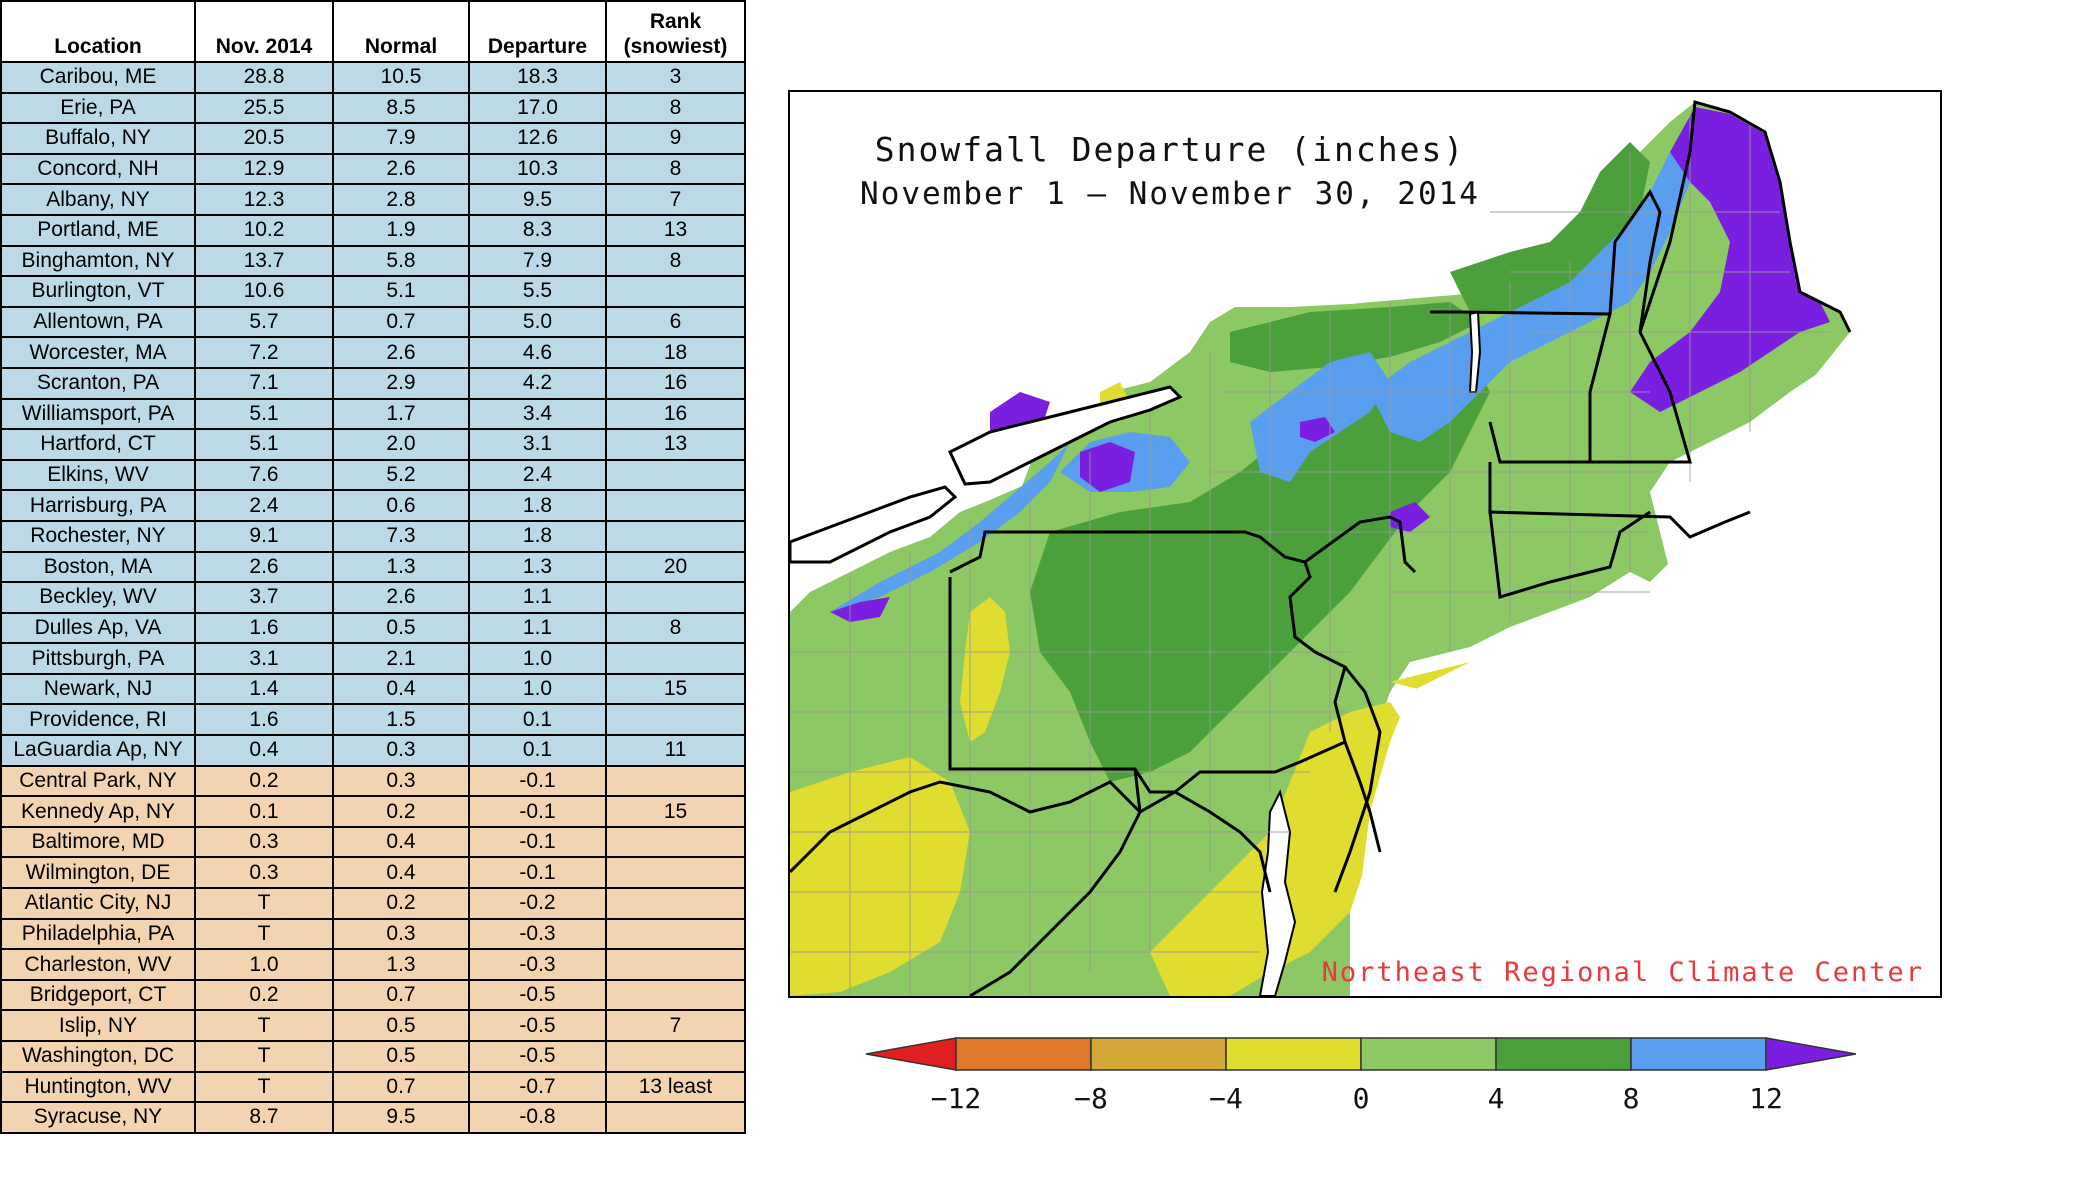 The height and width of the screenshot is (1189, 2089). I want to click on table-row: Central Park, NY 0.2 0.3 -0.1, so click(373, 781).